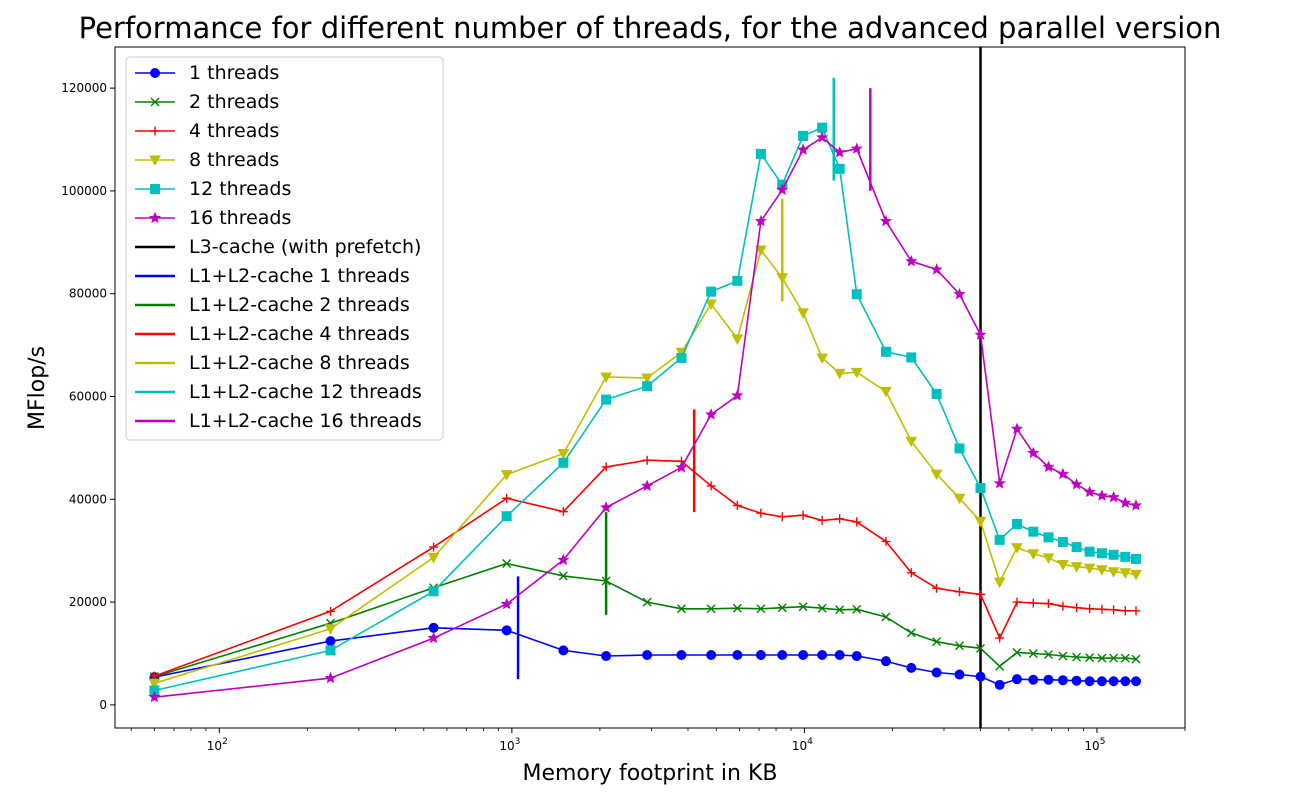 The width and height of the screenshot is (1300, 804). I want to click on legend-label: L1+L2-cache 1 threads, so click(299, 276).